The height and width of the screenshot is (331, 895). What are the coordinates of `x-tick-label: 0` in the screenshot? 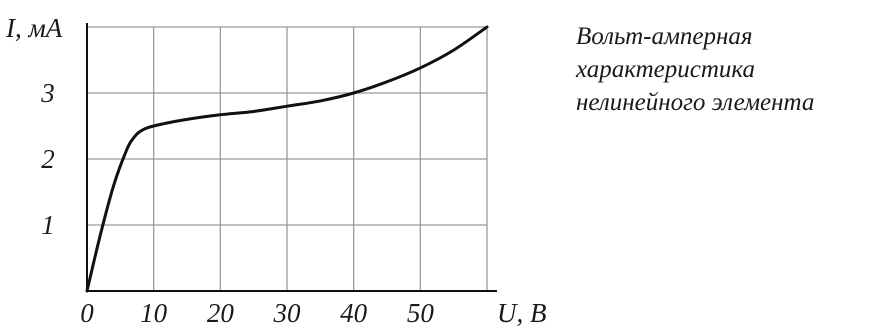 It's located at (87, 313).